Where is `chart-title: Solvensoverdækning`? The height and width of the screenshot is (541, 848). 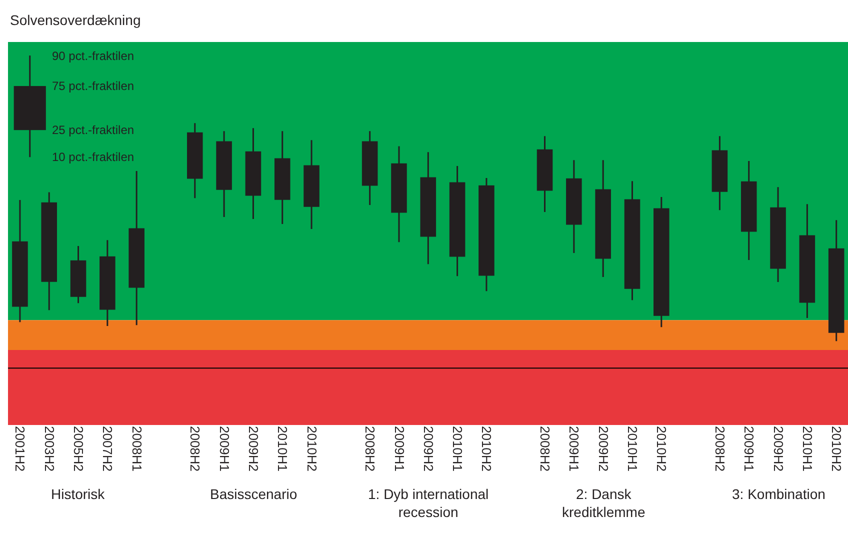
chart-title: Solvensoverdækning is located at coordinates (75, 20).